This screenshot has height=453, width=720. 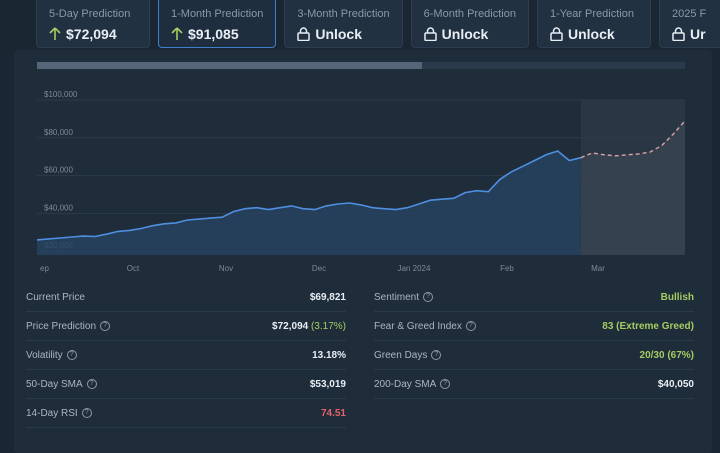 I want to click on stat-label: Green Days?, so click(x=408, y=355).